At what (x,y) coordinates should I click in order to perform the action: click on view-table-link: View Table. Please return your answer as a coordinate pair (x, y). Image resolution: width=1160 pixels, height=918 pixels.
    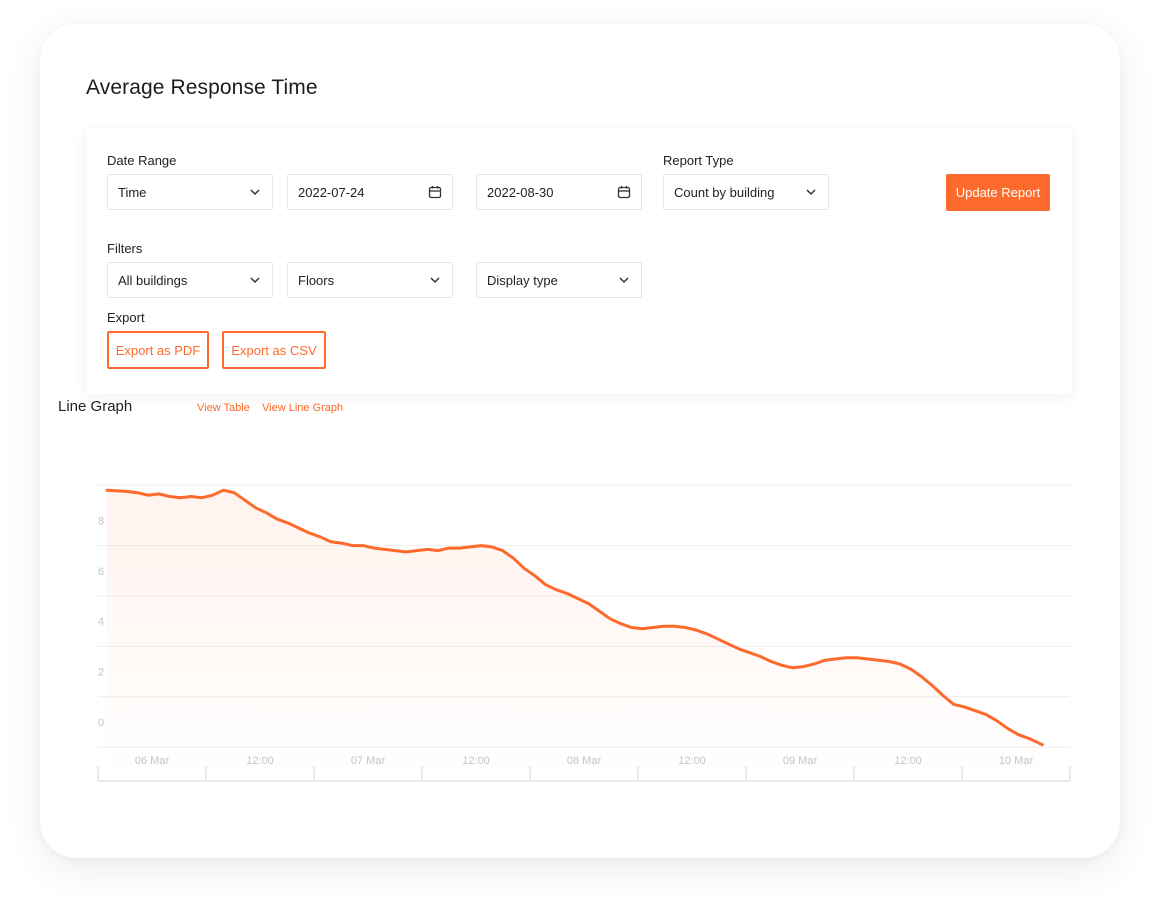
    Looking at the image, I should click on (223, 408).